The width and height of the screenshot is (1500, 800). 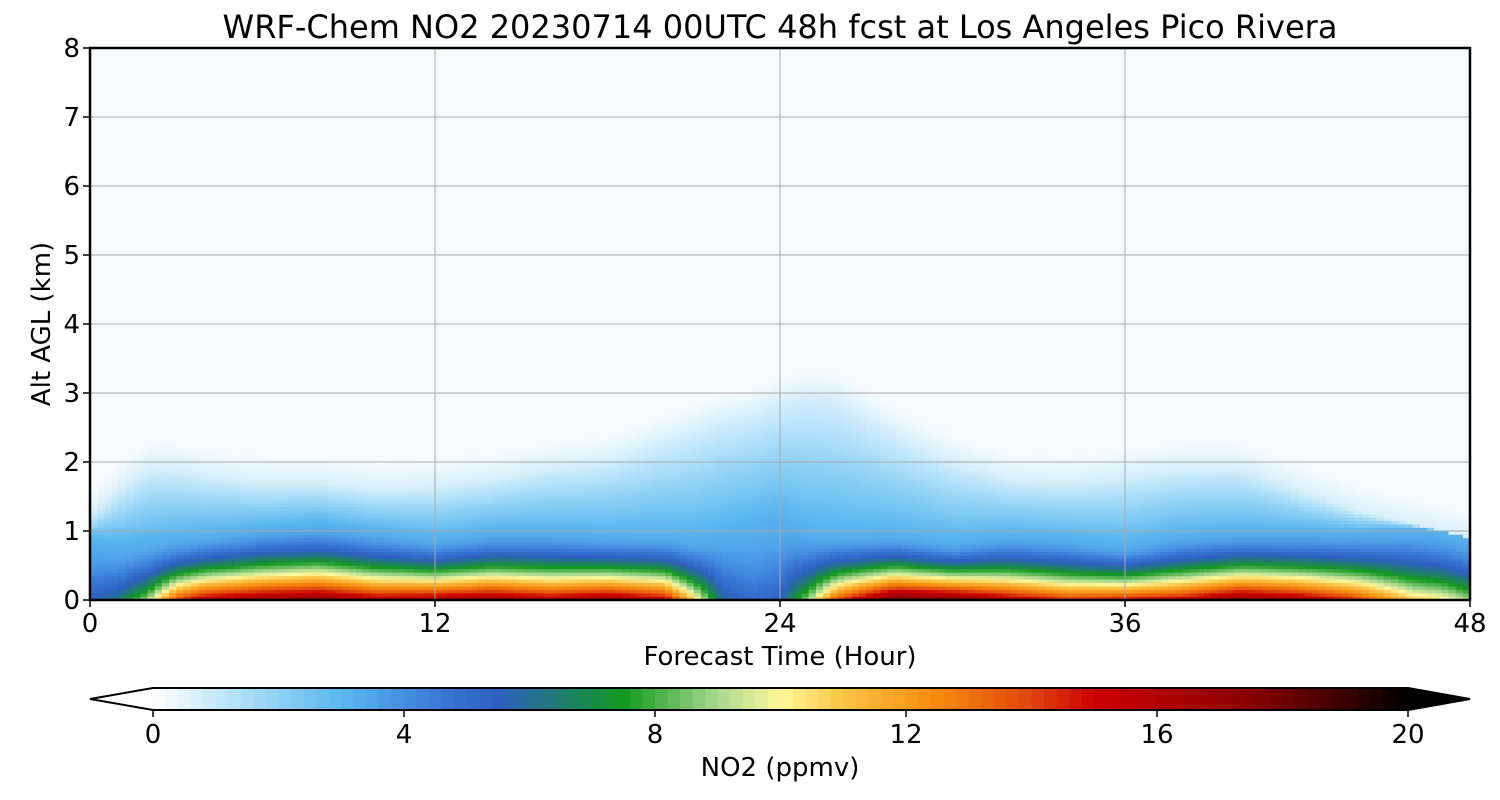 I want to click on x-tick-label: 36, so click(x=1124, y=624).